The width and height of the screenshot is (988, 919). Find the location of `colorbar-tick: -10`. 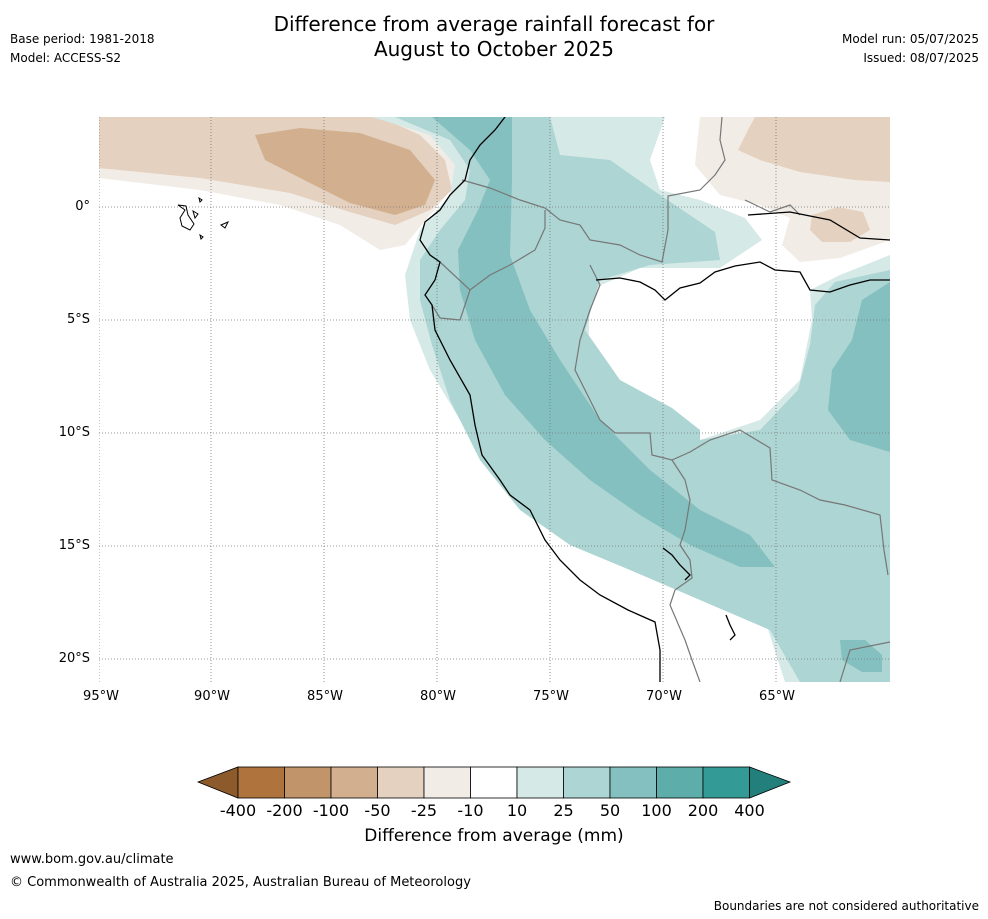

colorbar-tick: -10 is located at coordinates (470, 810).